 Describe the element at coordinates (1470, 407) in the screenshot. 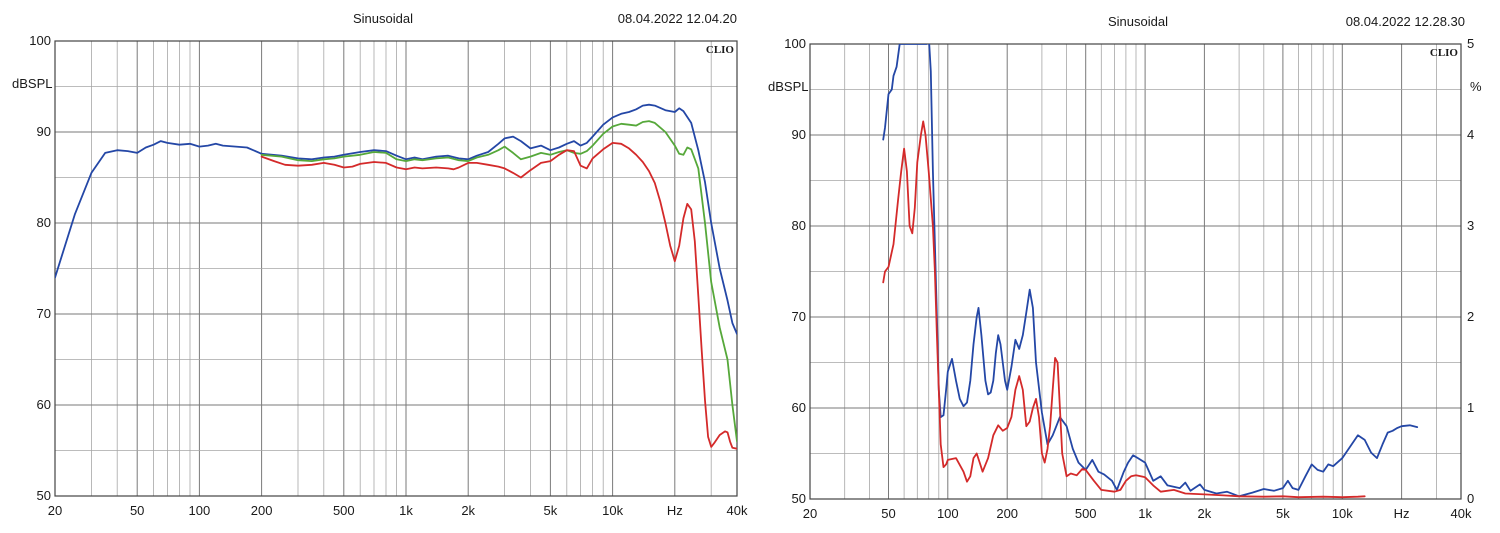

I see `y2-tick-label: 1` at that location.